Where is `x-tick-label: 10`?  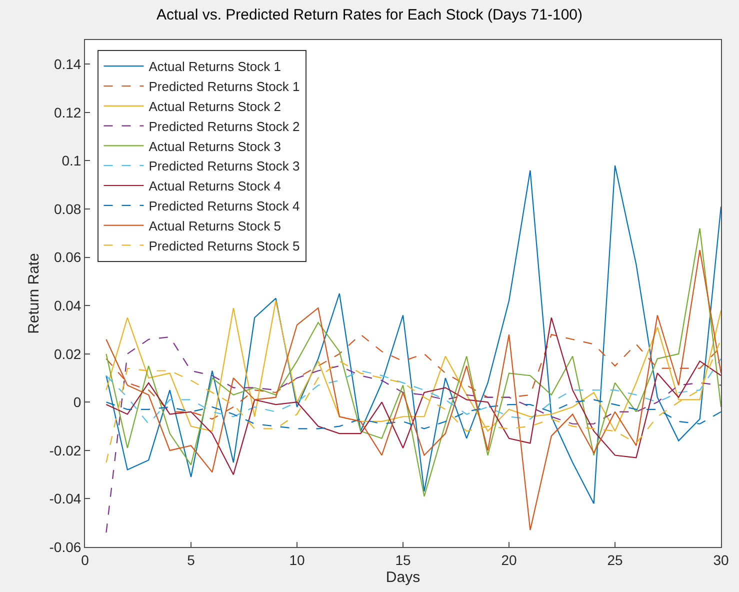
x-tick-label: 10 is located at coordinates (297, 560).